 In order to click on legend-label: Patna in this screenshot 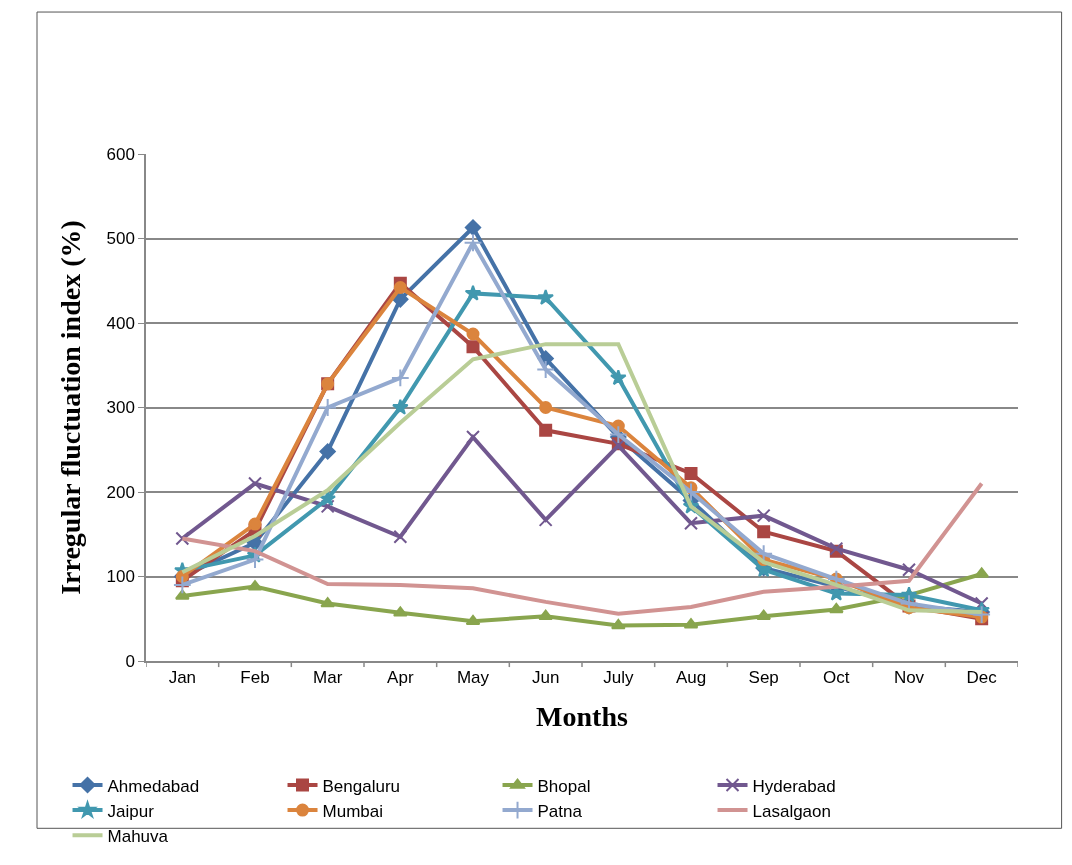, I will do `click(560, 811)`.